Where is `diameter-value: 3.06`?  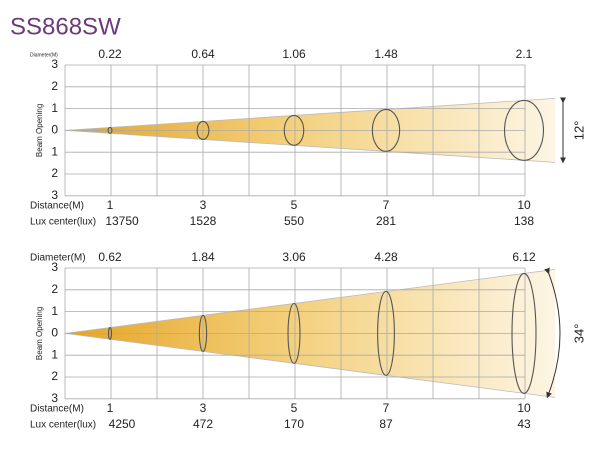
diameter-value: 3.06 is located at coordinates (294, 257).